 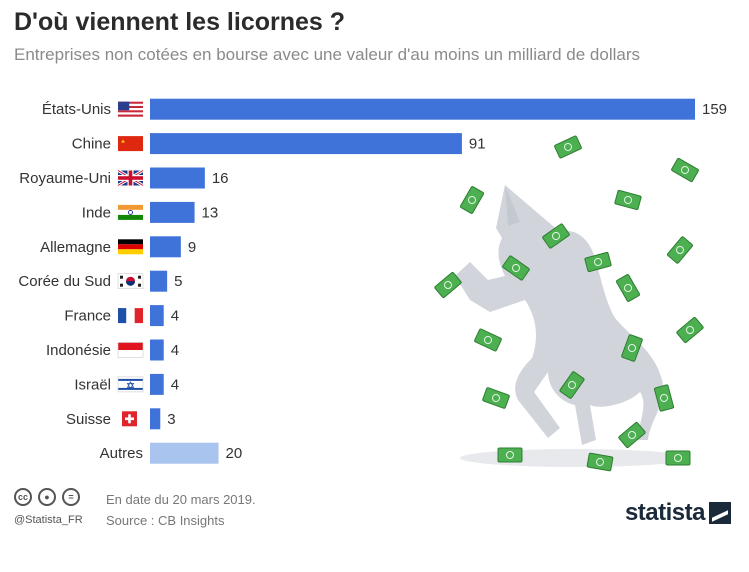 I want to click on logo-mark-icon, so click(x=720, y=513).